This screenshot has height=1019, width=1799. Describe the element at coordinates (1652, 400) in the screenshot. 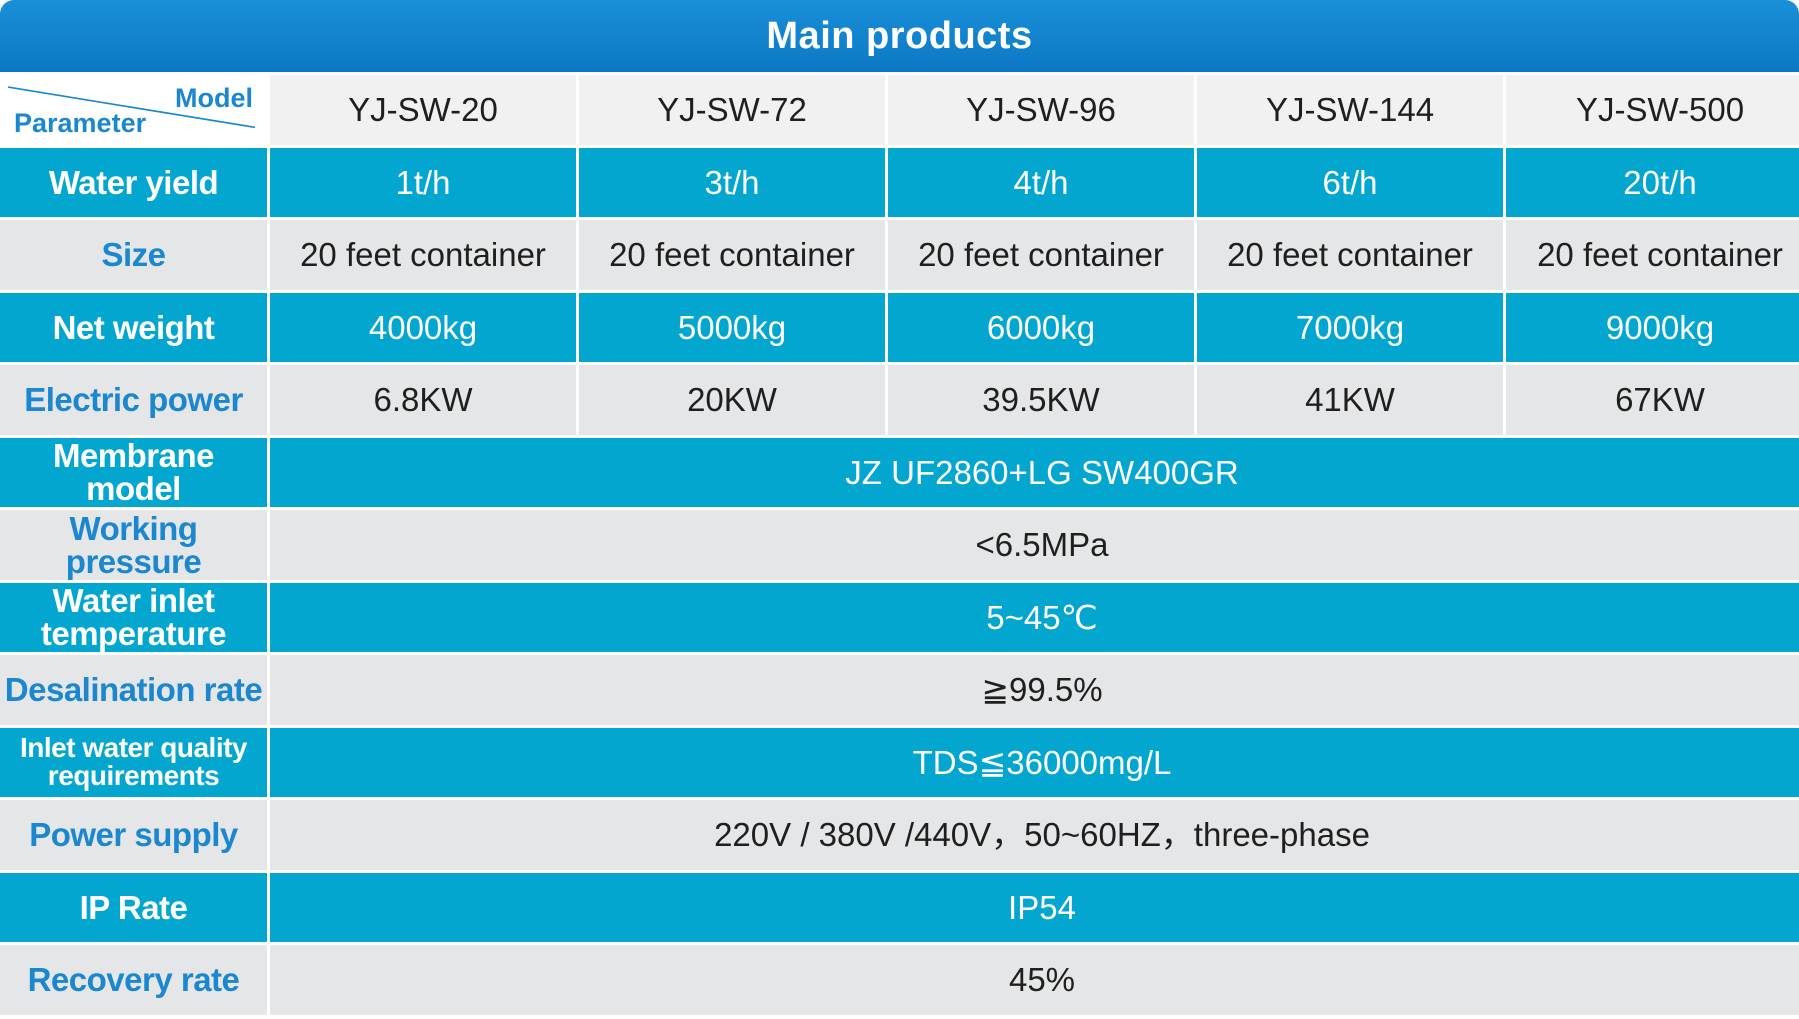

I see `table-cell: 67KW` at that location.